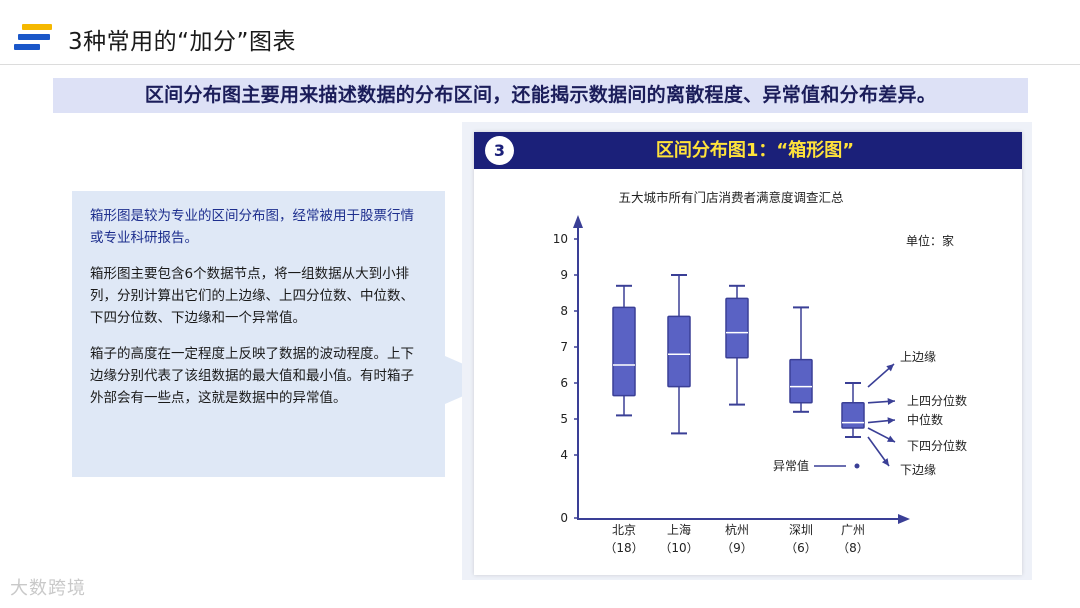  Describe the element at coordinates (252, 227) in the screenshot. I see `description-paragraph: 箱形图是较为专业的区间分布图，经常被用于股票行情或专业科研报告。` at that location.